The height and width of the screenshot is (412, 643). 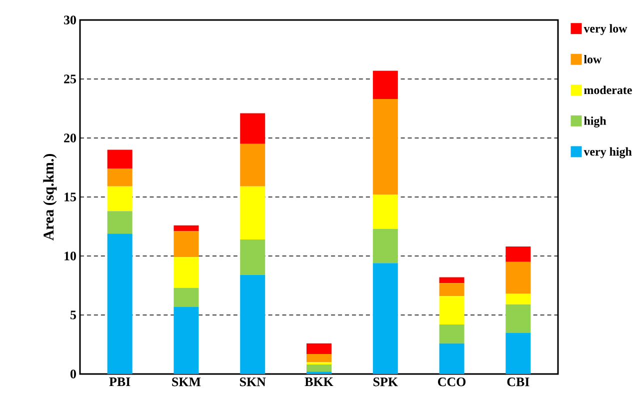 I want to click on y-tick-label: 10, so click(x=70, y=256).